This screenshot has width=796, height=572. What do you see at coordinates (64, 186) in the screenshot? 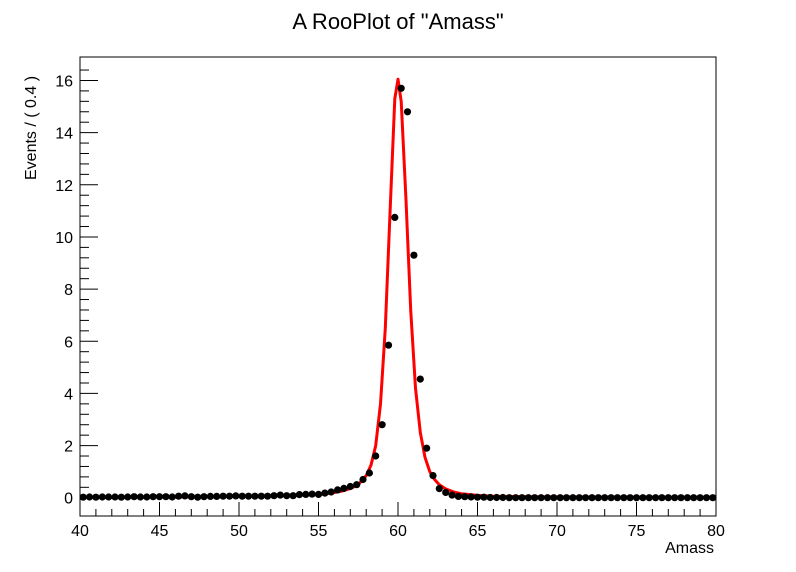
I see `y-tick-label: 12` at bounding box center [64, 186].